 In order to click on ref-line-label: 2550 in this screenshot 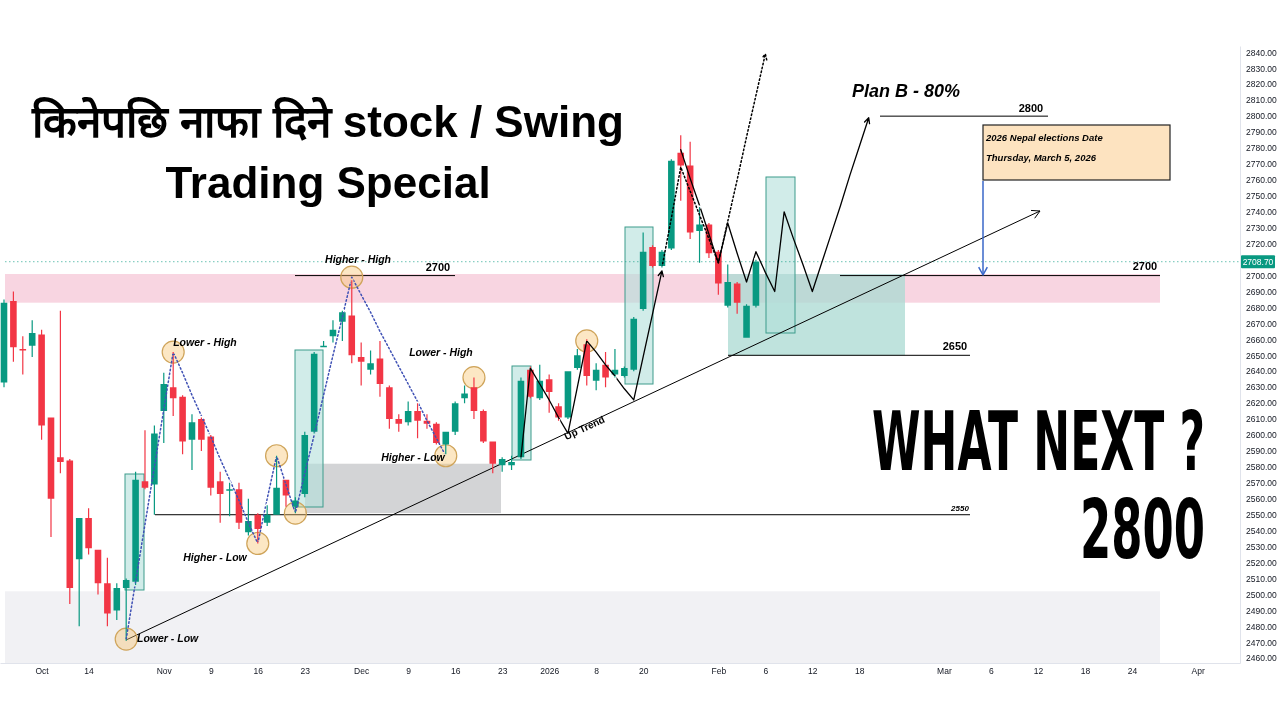, I will do `click(960, 508)`.